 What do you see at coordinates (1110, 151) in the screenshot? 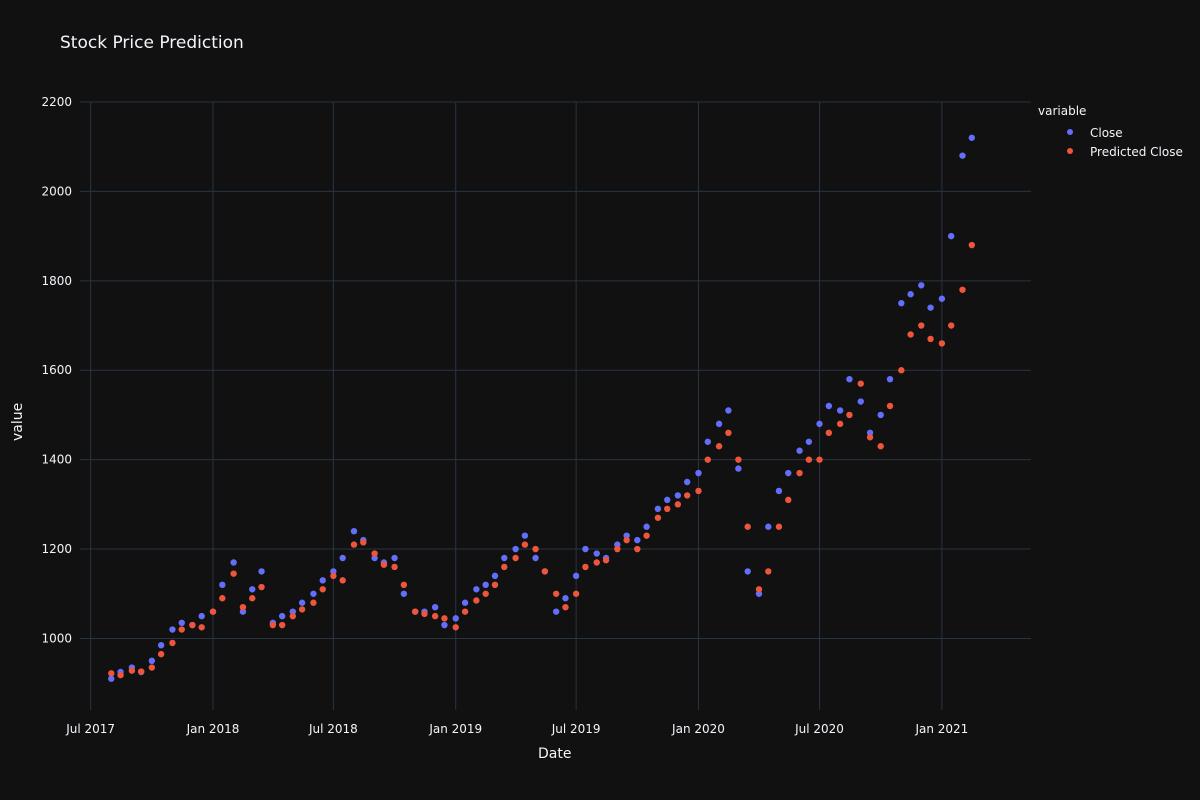
I see `legend-item-predicted-close: Predicted Close` at bounding box center [1110, 151].